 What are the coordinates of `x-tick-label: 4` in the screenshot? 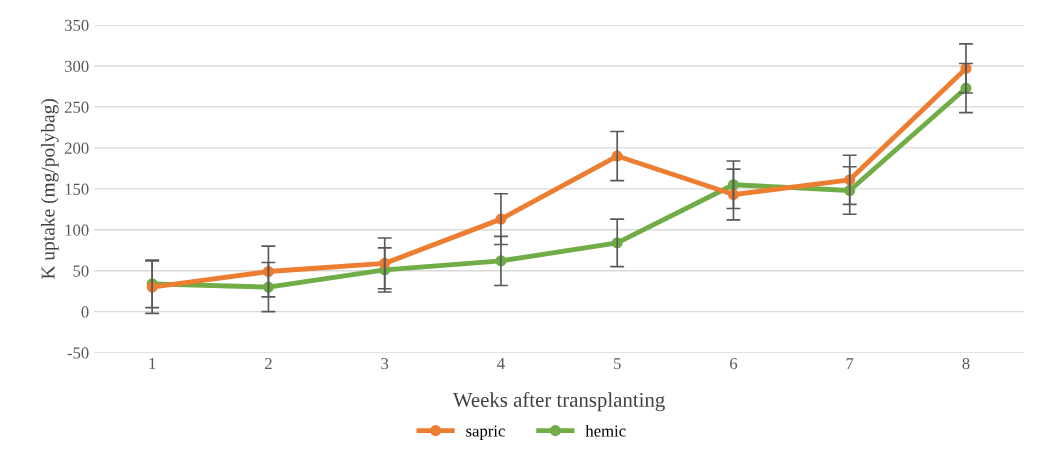 It's located at (501, 364).